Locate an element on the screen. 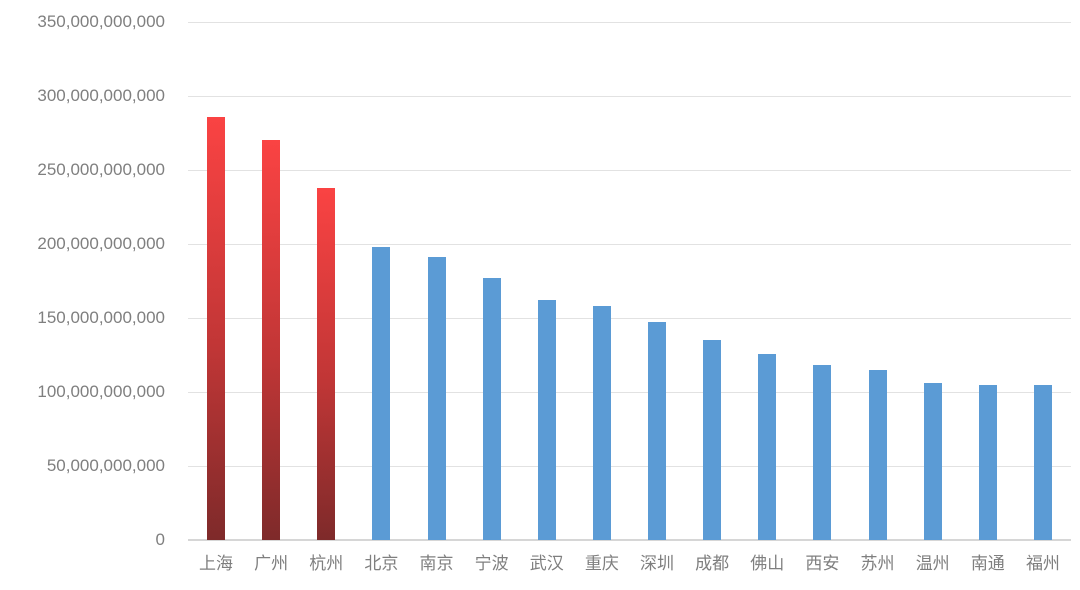  x-tick-label: 西安 is located at coordinates (822, 563).